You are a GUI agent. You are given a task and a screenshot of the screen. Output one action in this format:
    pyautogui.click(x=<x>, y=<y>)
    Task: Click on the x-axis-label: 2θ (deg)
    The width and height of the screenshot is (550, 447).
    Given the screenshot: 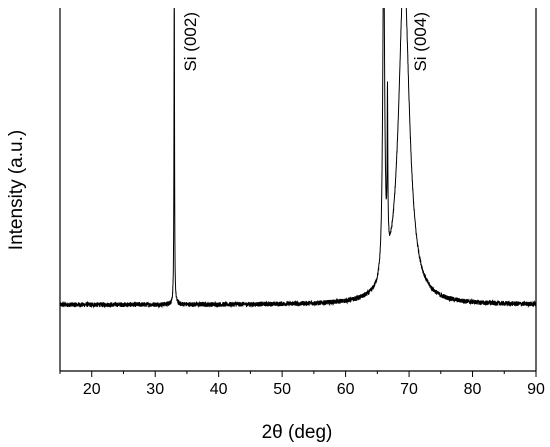 What is the action you would take?
    pyautogui.click(x=297, y=432)
    